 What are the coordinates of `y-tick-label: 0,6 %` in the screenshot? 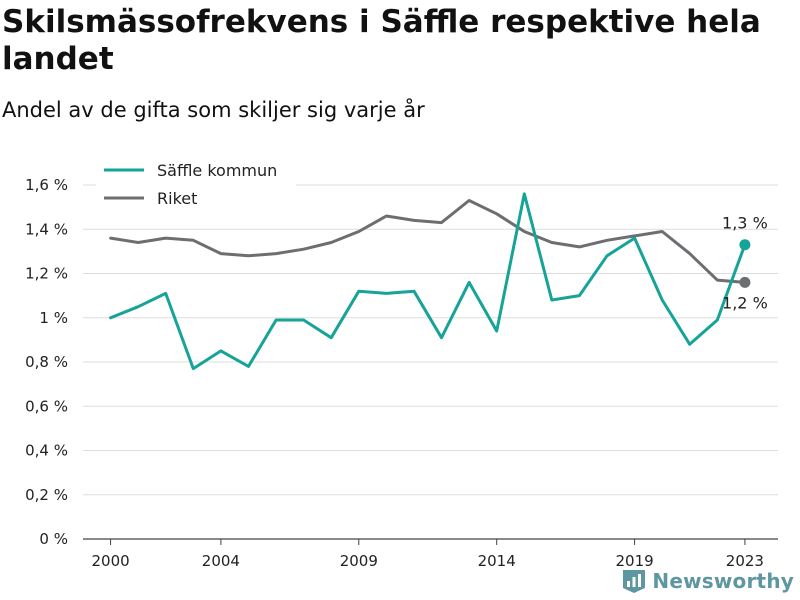 It's located at (46, 406).